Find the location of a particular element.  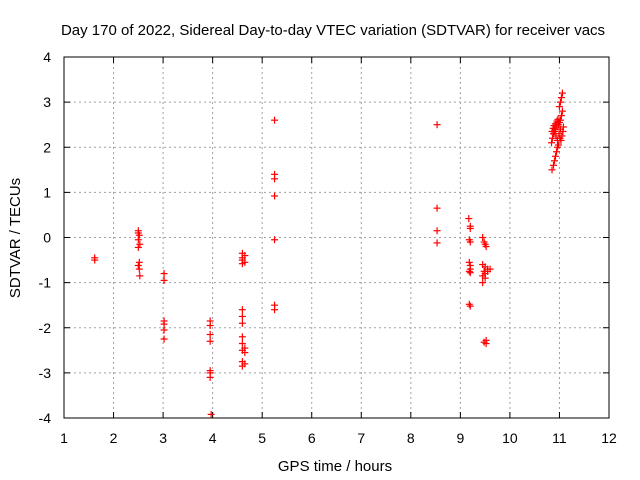

y-tick-labels: -4 -3 -2 -1 0 1 2 3 4 is located at coordinates (45, 237).